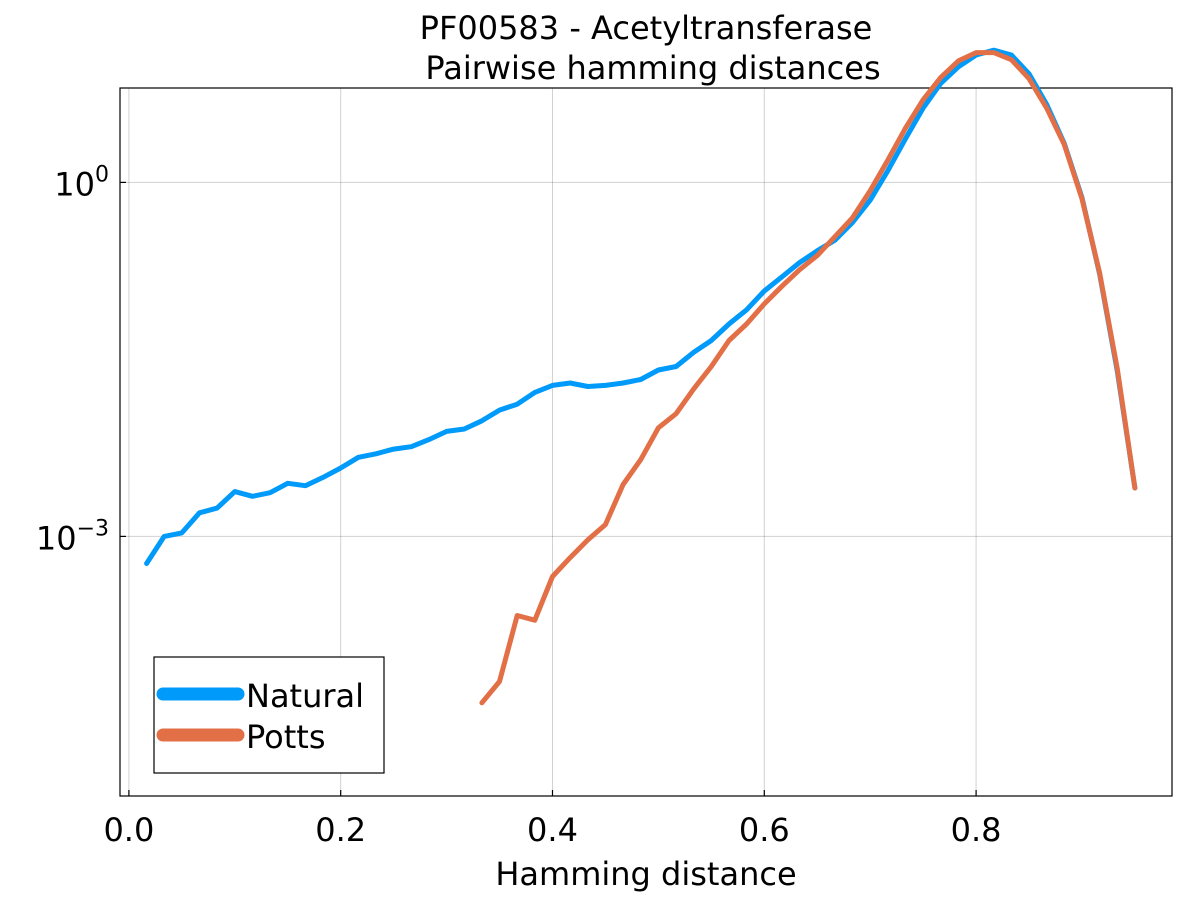 This screenshot has height=900, width=1200. Describe the element at coordinates (652, 68) in the screenshot. I see `chart-subtitle: Pairwise hamming distances` at that location.